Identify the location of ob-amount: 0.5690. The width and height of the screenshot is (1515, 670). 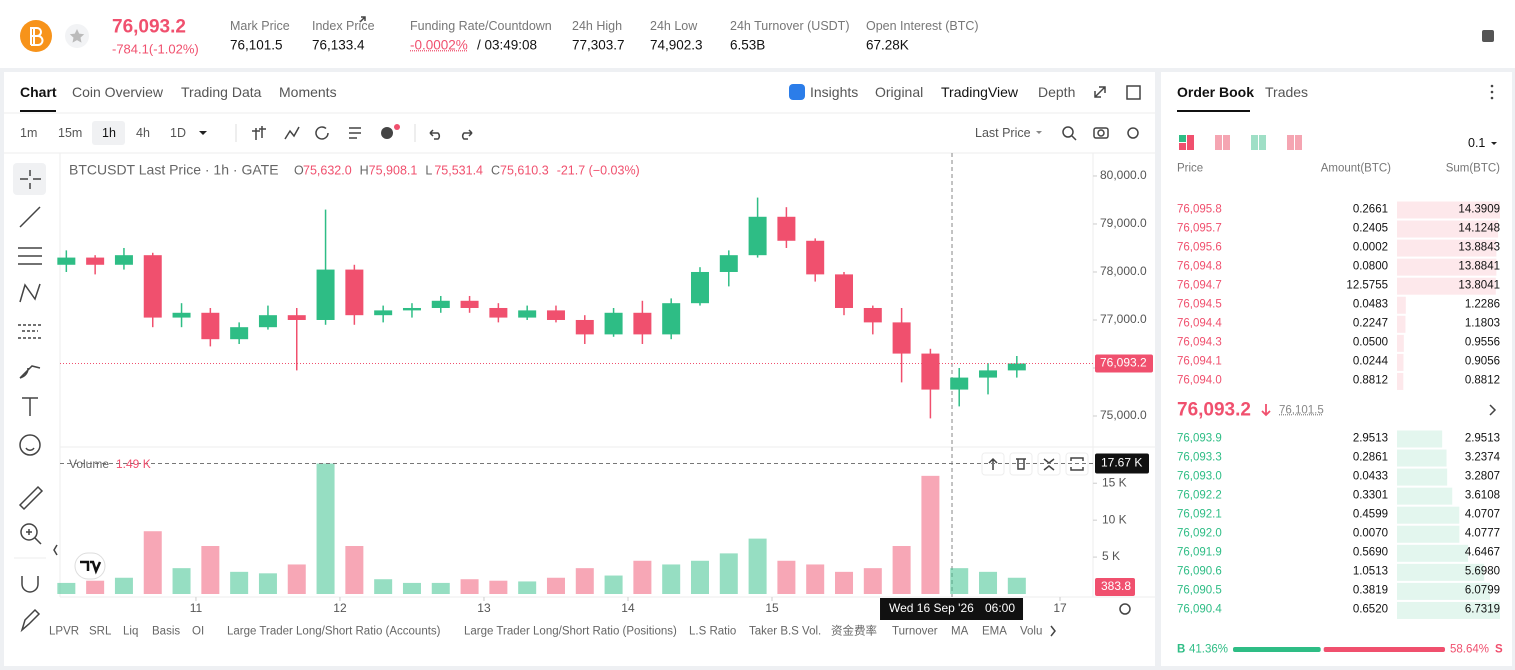
(1370, 552).